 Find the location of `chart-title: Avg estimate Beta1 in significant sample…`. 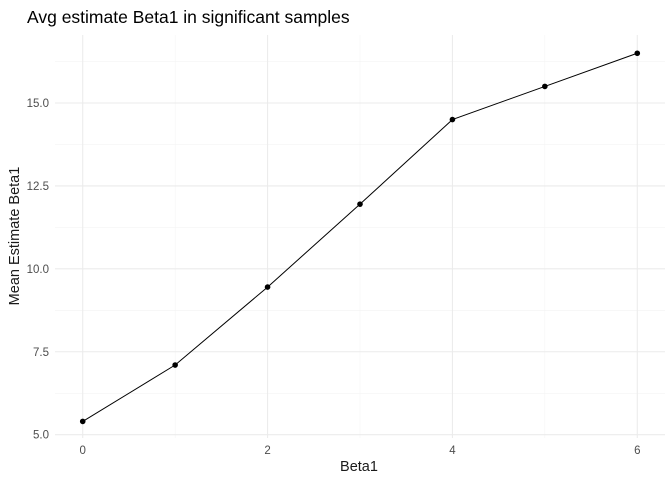

chart-title: Avg estimate Beta1 in significant sample… is located at coordinates (188, 17).